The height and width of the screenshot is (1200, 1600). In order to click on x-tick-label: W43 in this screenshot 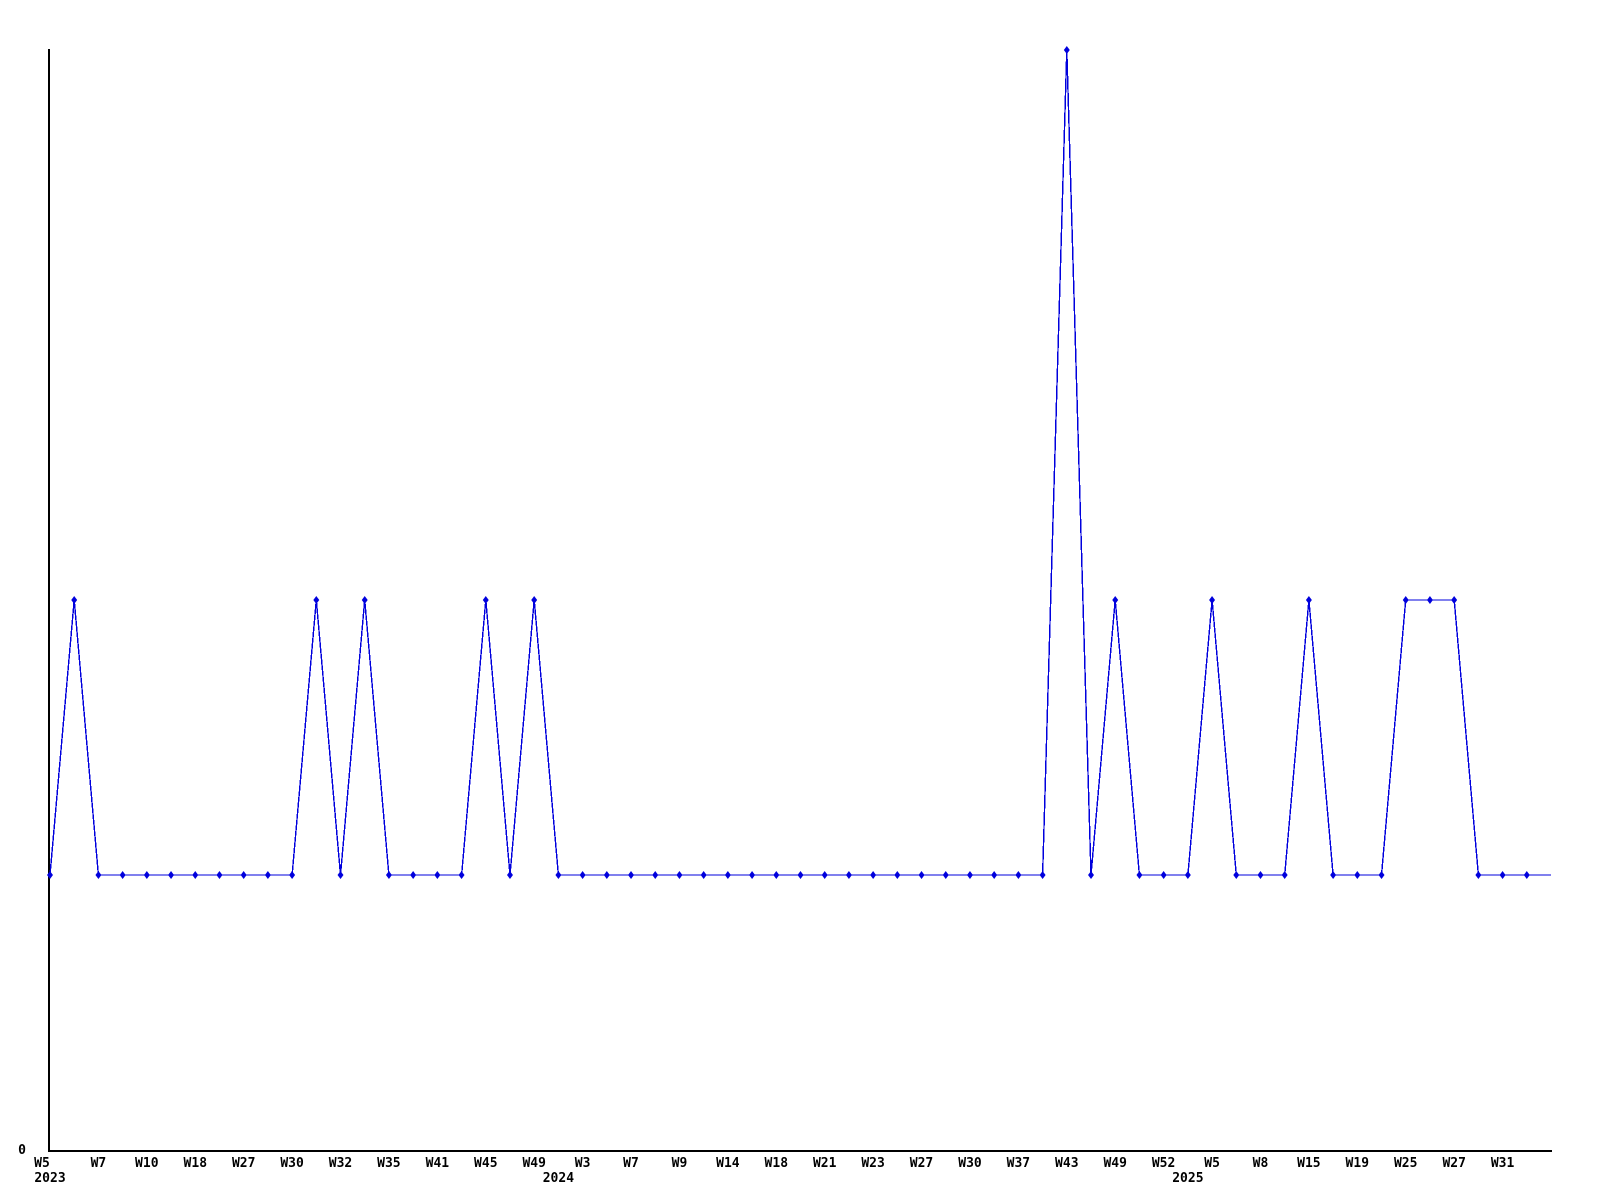, I will do `click(1066, 1163)`.